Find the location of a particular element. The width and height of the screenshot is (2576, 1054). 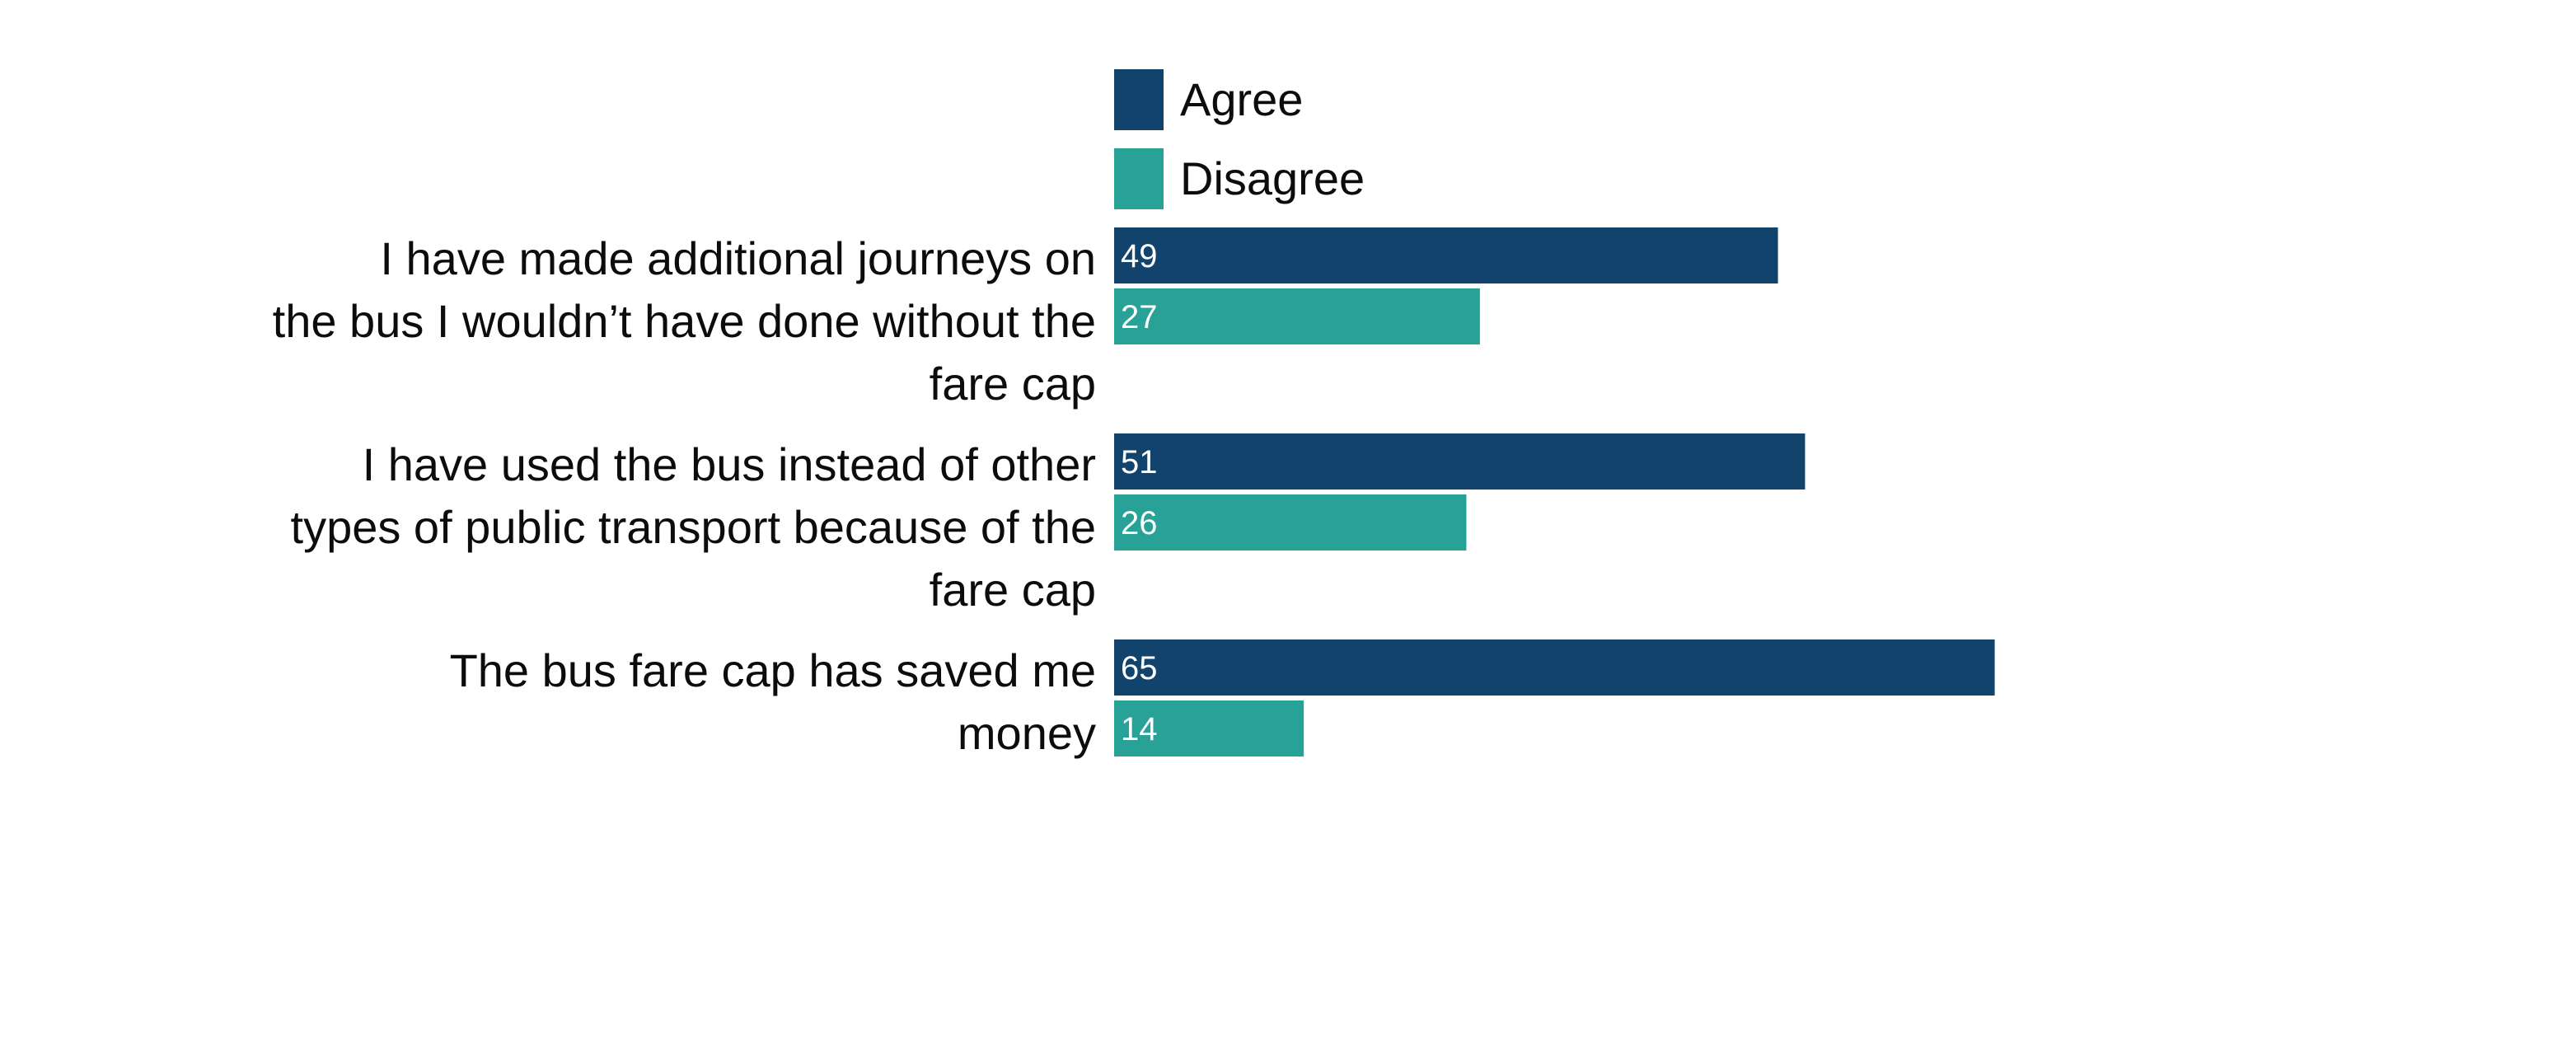

category-label-line: money is located at coordinates (1027, 733).